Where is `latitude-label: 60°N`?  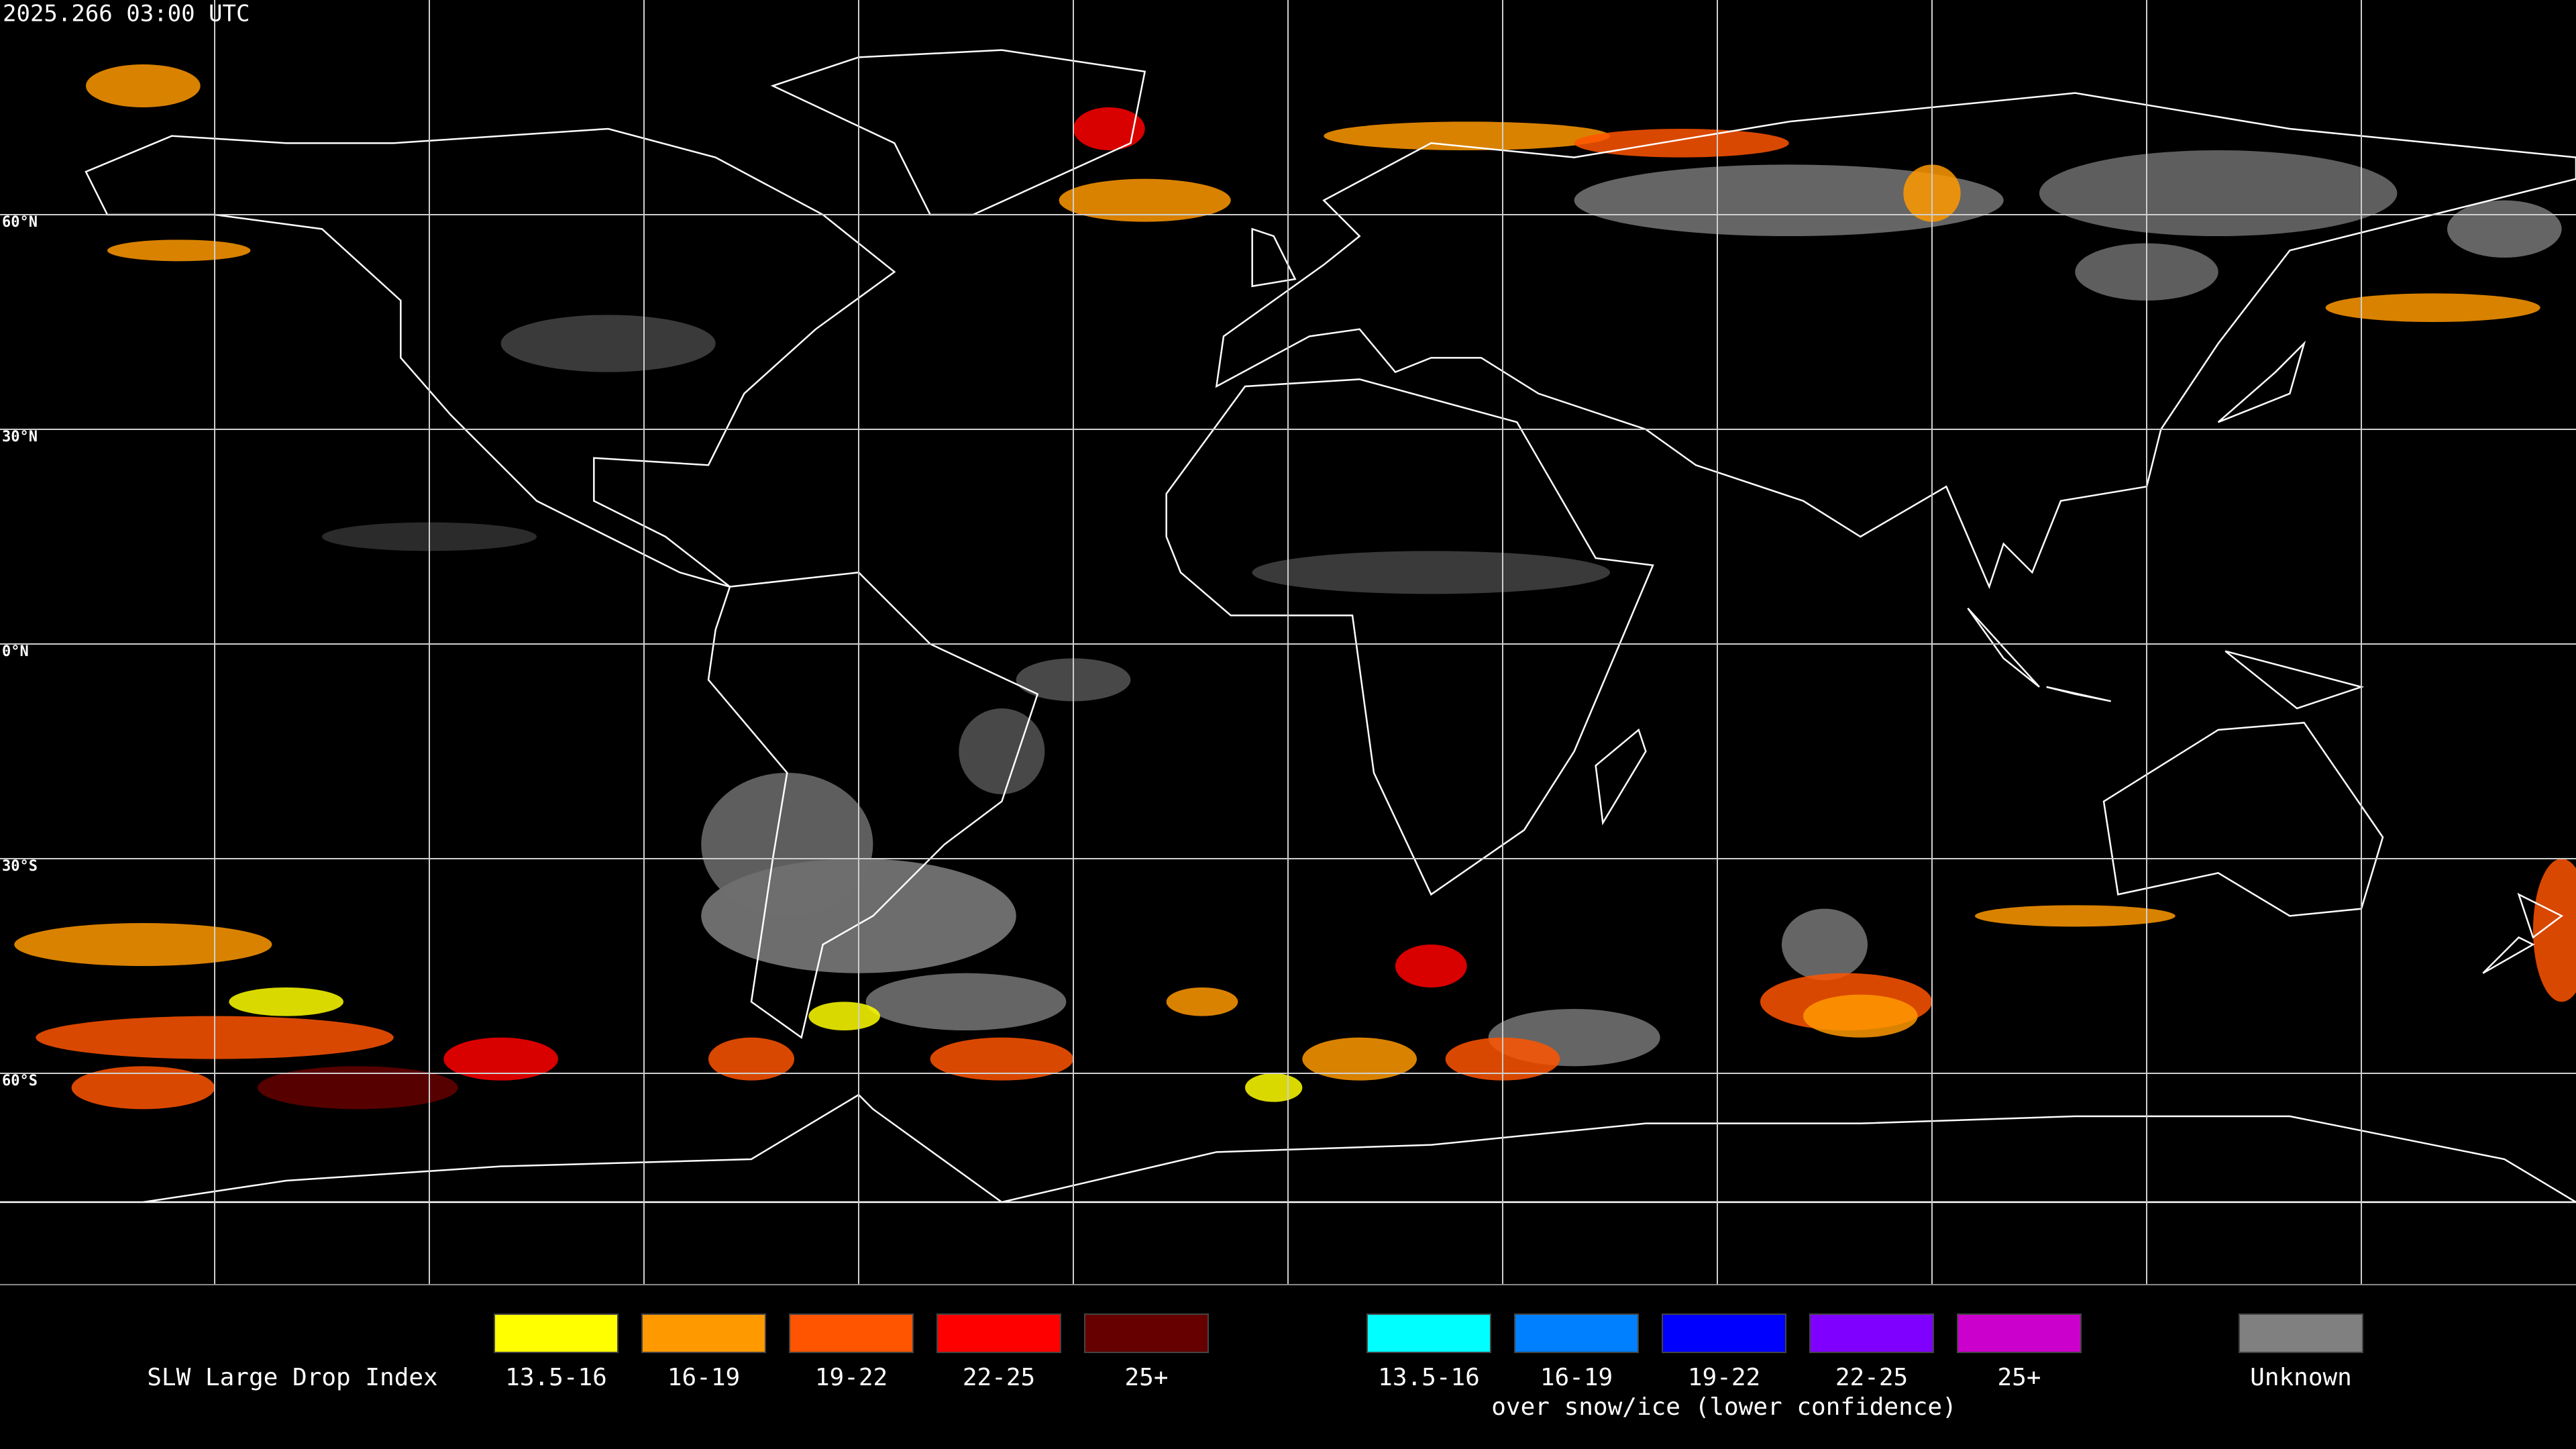
latitude-label: 60°N is located at coordinates (20, 222).